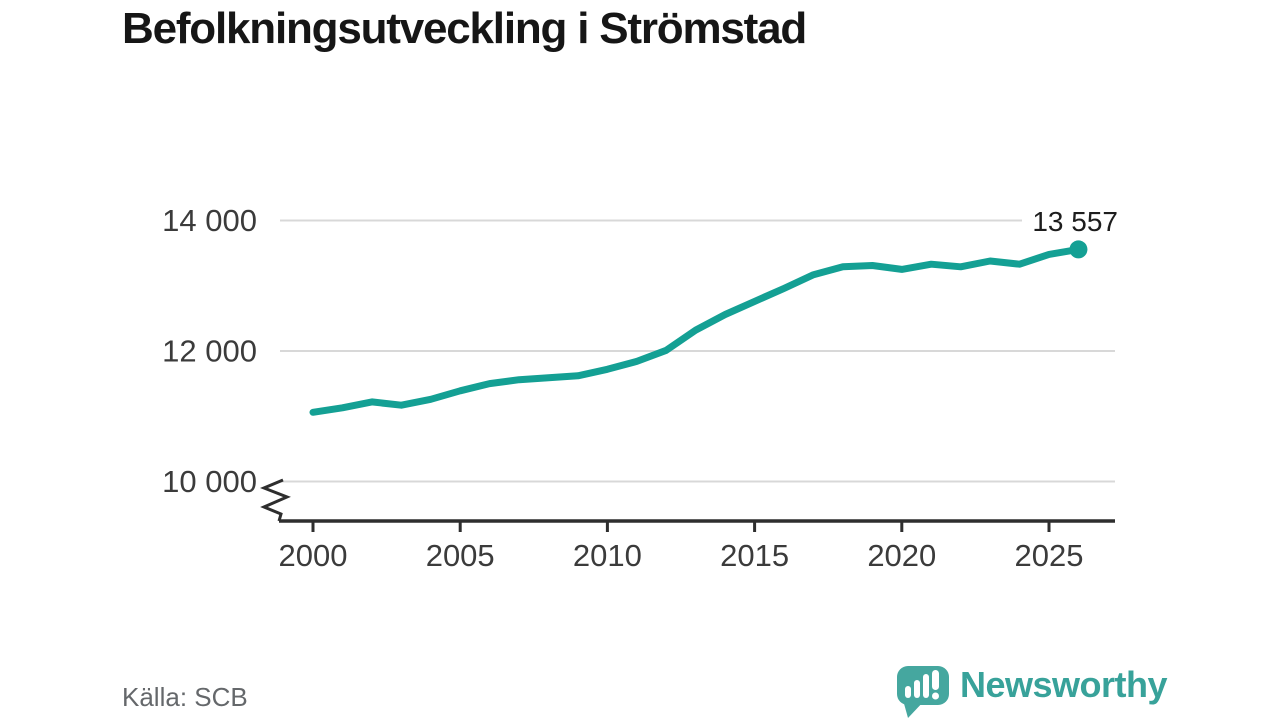 The width and height of the screenshot is (1280, 720). I want to click on x-axis-labels: 2000 2005 2010 2015 2020 2025, so click(681, 555).